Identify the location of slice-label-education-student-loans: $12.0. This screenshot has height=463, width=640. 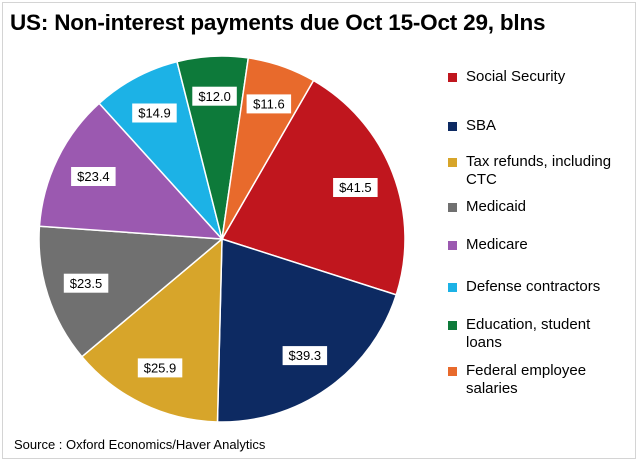
(214, 96).